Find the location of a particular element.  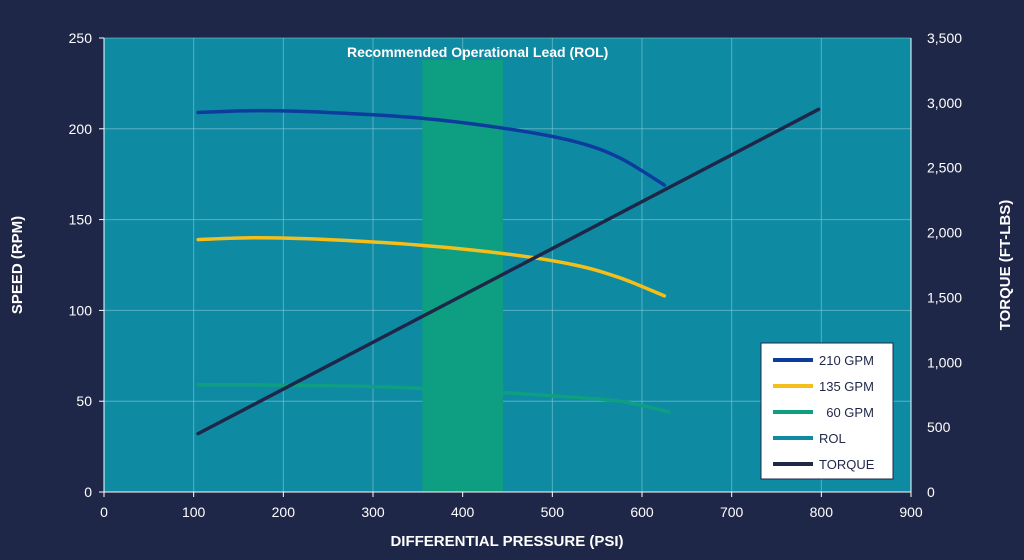

series-line-60-gpm is located at coordinates (433, 398).